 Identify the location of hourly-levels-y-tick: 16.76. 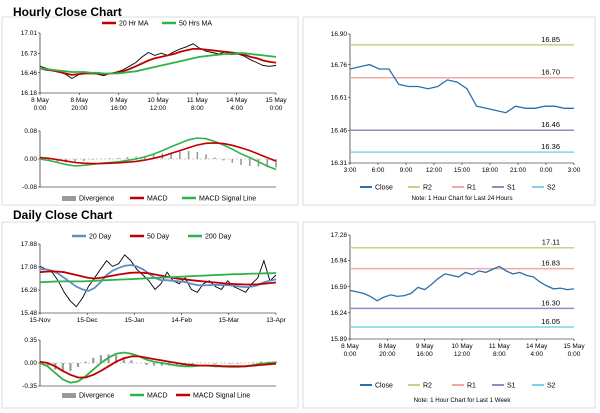
(339, 65).